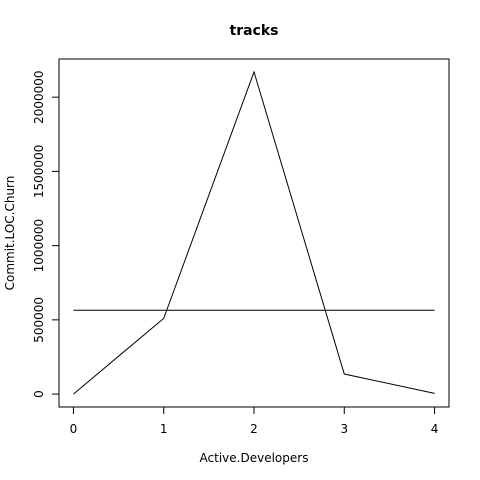 Image resolution: width=480 pixels, height=480 pixels. Describe the element at coordinates (39, 245) in the screenshot. I see `y-tick-label: 1000000` at that location.